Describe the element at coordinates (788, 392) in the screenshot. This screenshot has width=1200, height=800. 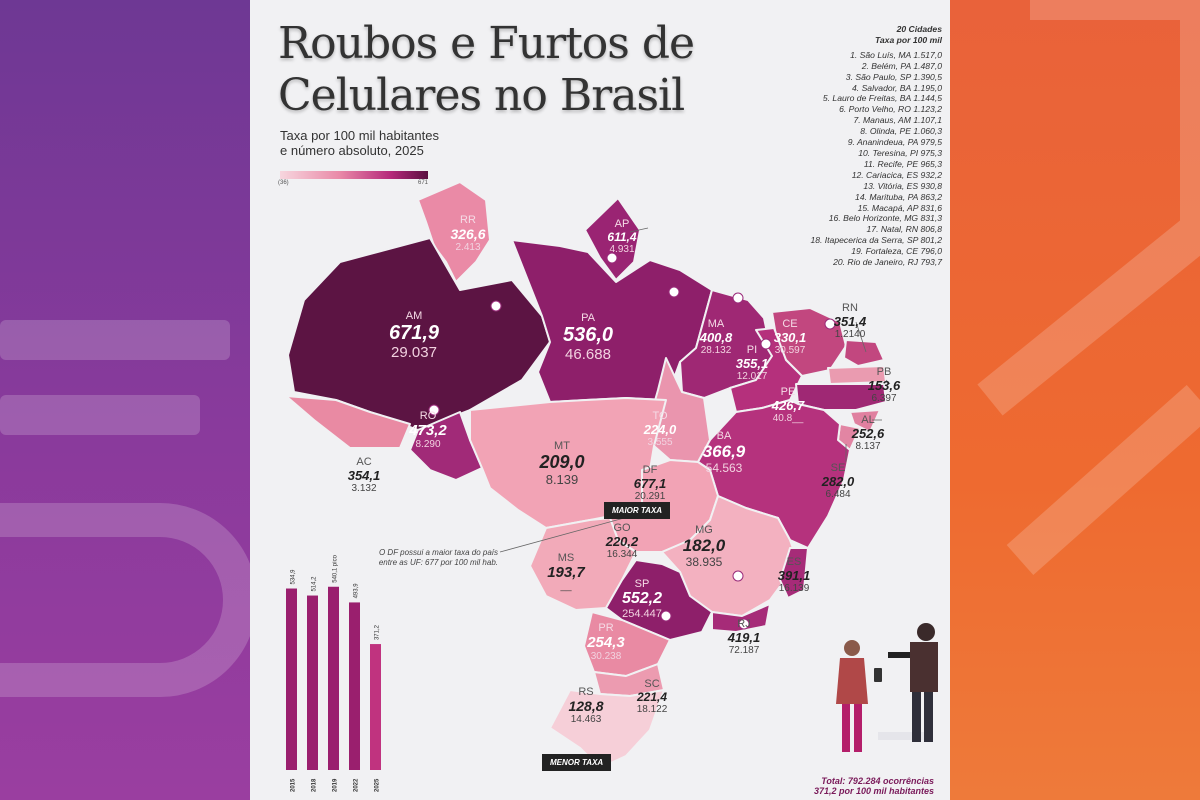
I see `state-code: PE` at that location.